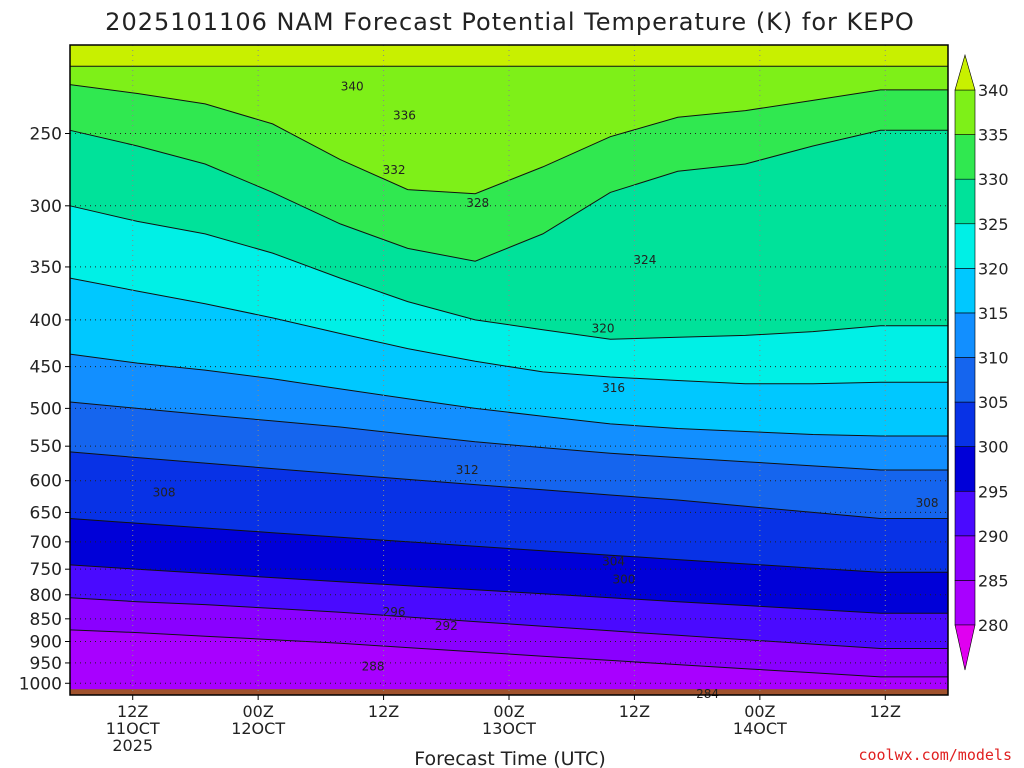 This screenshot has height=768, width=1024. I want to click on y-tick-label-900: 900, so click(46, 642).